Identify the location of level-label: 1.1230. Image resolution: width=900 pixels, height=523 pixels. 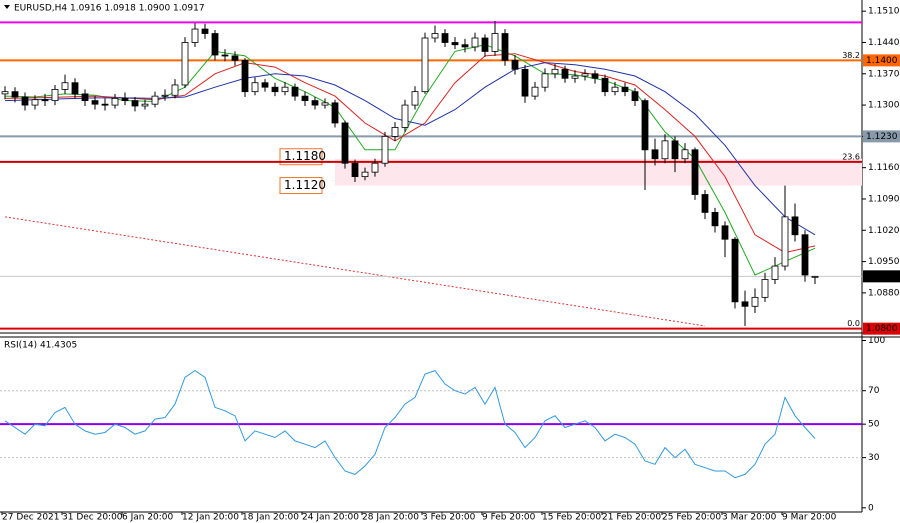
(882, 137).